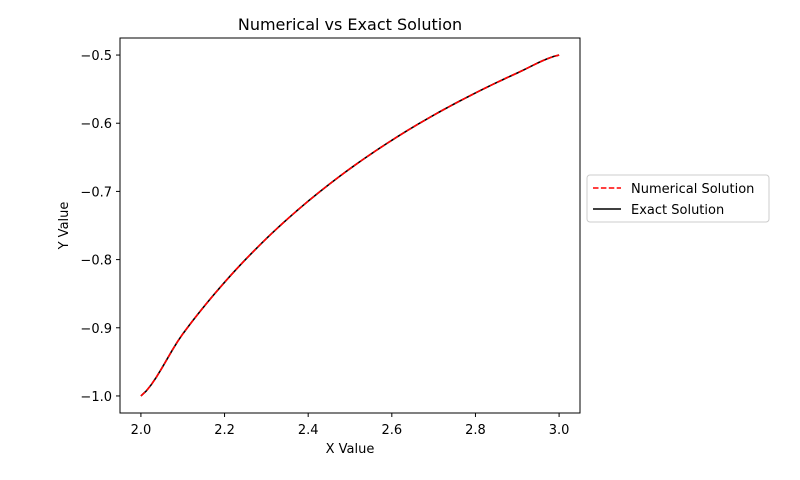  Describe the element at coordinates (692, 189) in the screenshot. I see `legend-label-numerical: Numerical Solution` at that location.